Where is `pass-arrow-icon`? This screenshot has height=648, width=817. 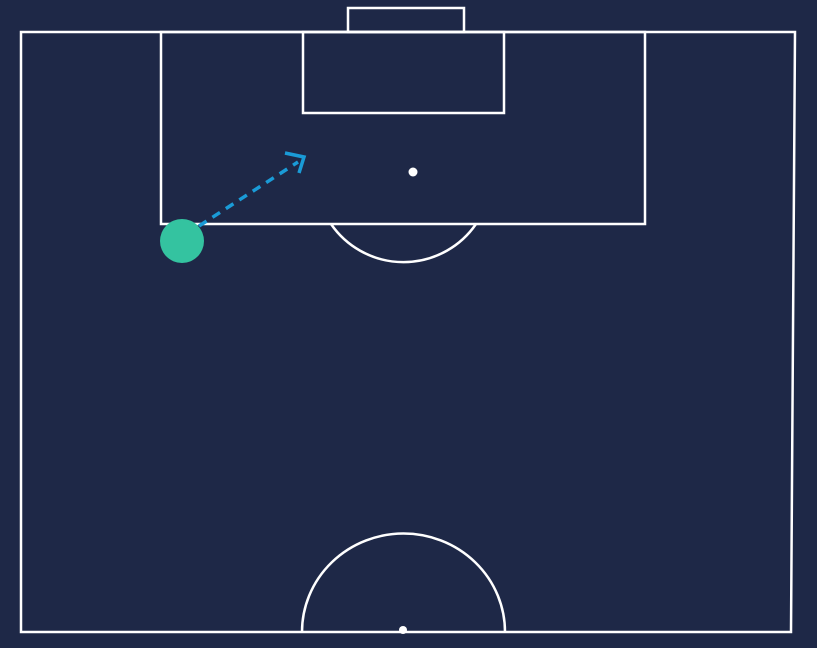 pass-arrow-icon is located at coordinates (295, 162).